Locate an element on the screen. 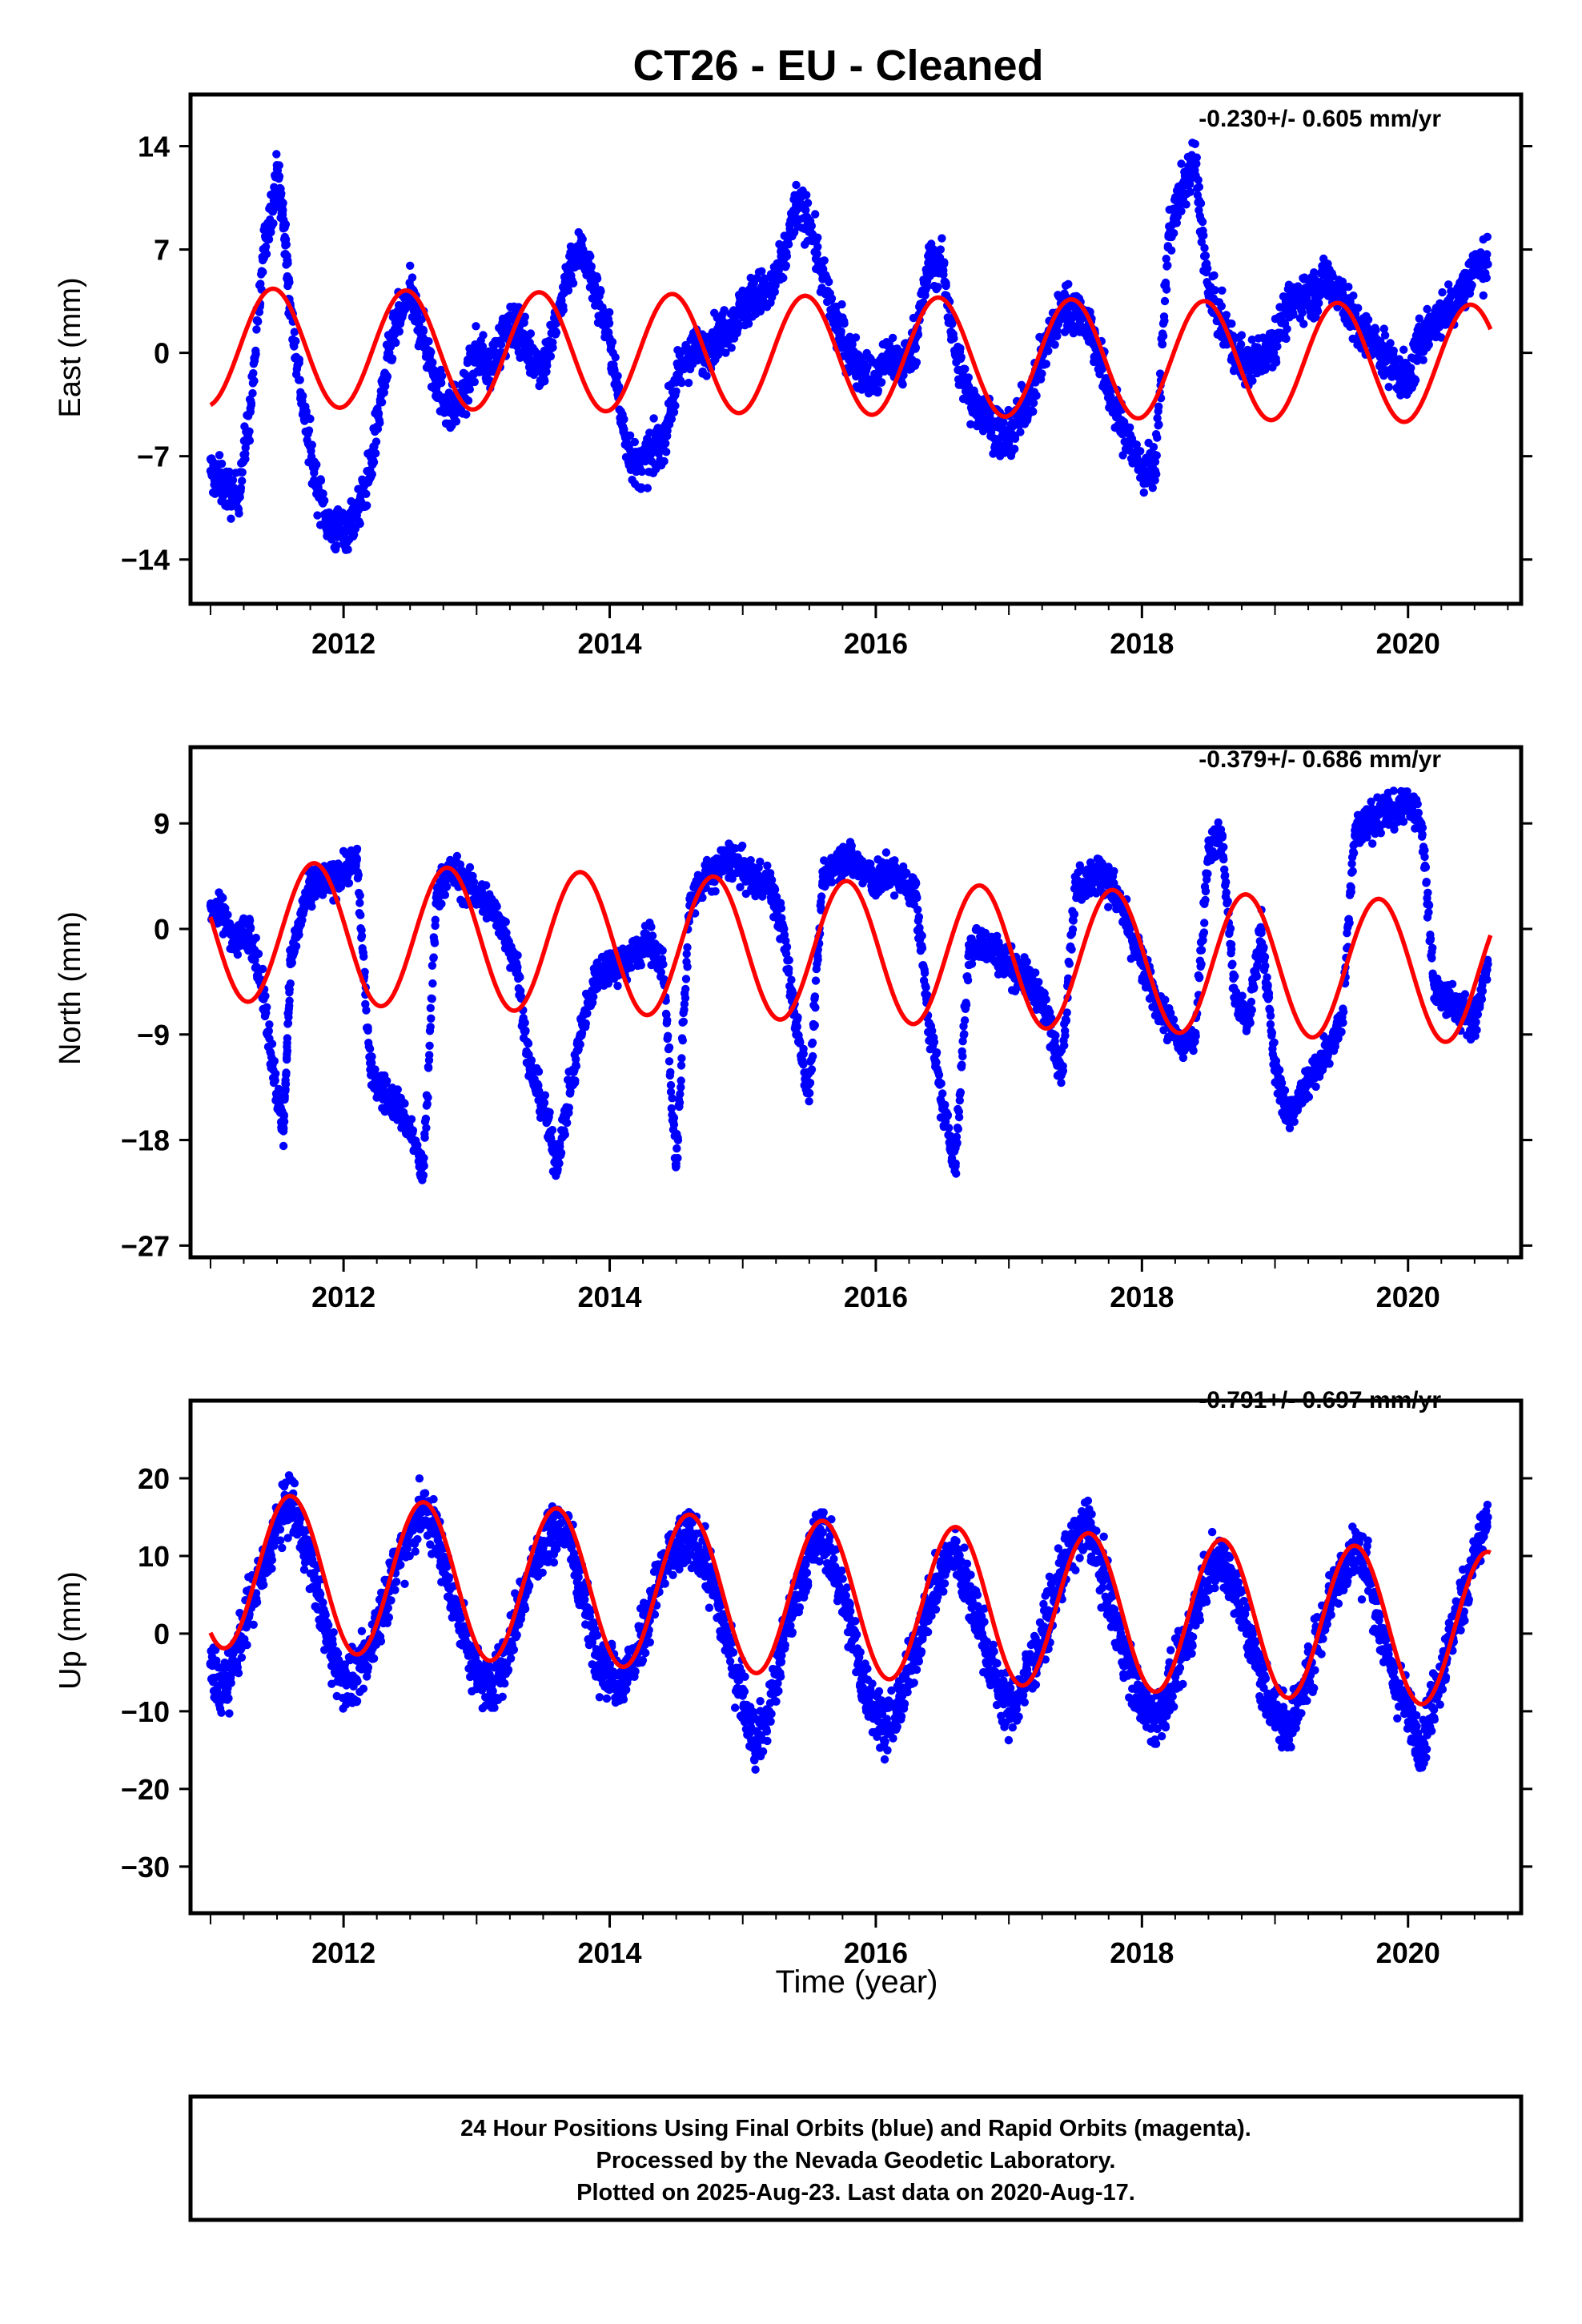 The height and width of the screenshot is (2324, 1582). east-marks is located at coordinates (849, 346).